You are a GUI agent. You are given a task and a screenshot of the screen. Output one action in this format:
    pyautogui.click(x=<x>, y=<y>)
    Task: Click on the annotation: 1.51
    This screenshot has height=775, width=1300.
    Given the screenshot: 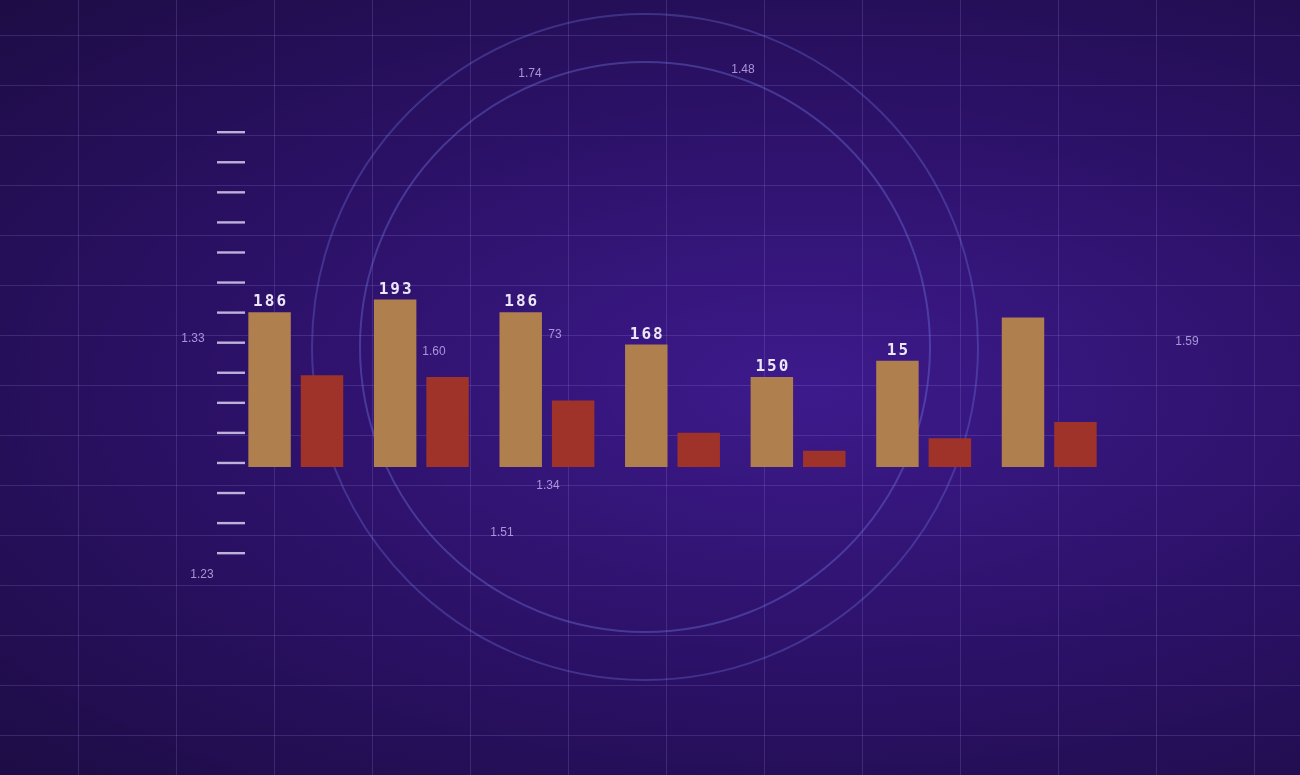 What is the action you would take?
    pyautogui.click(x=502, y=532)
    